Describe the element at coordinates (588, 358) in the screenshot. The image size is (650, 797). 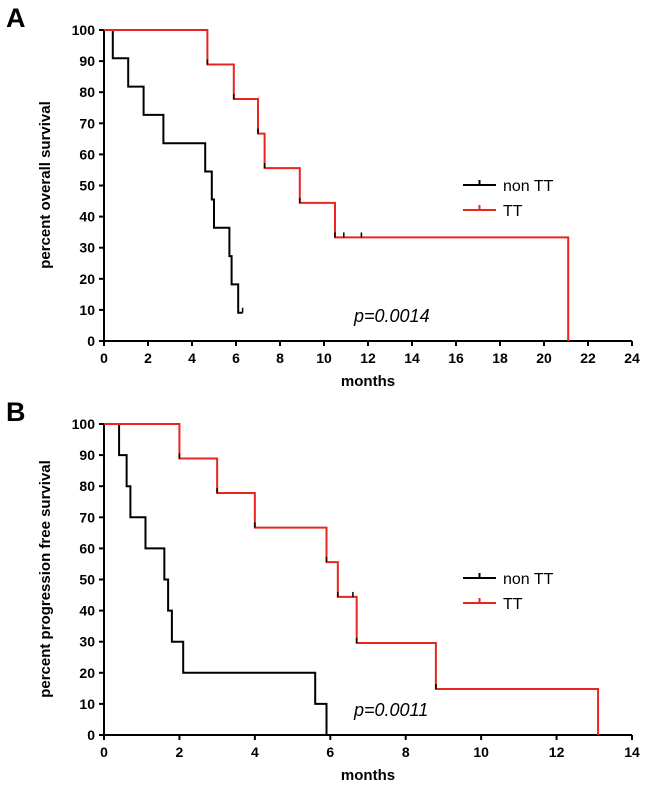
I see `x-tick-label: 22` at that location.